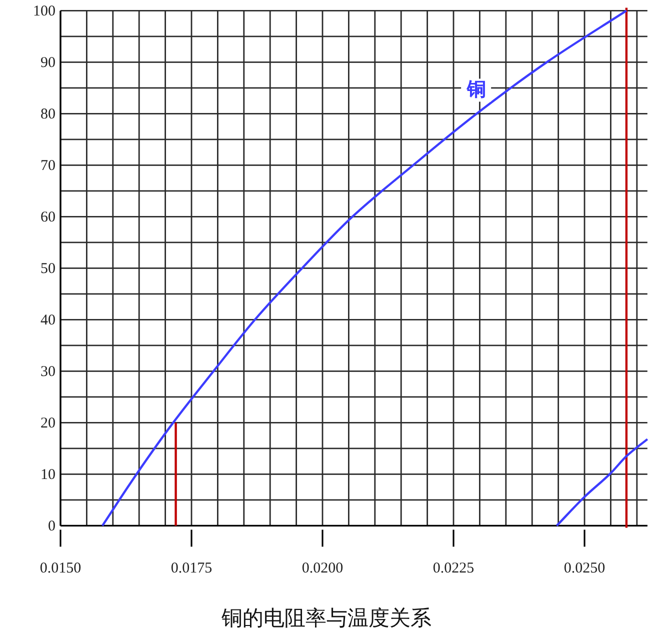 The height and width of the screenshot is (642, 663). I want to click on y-tick-label: 70, so click(48, 166).